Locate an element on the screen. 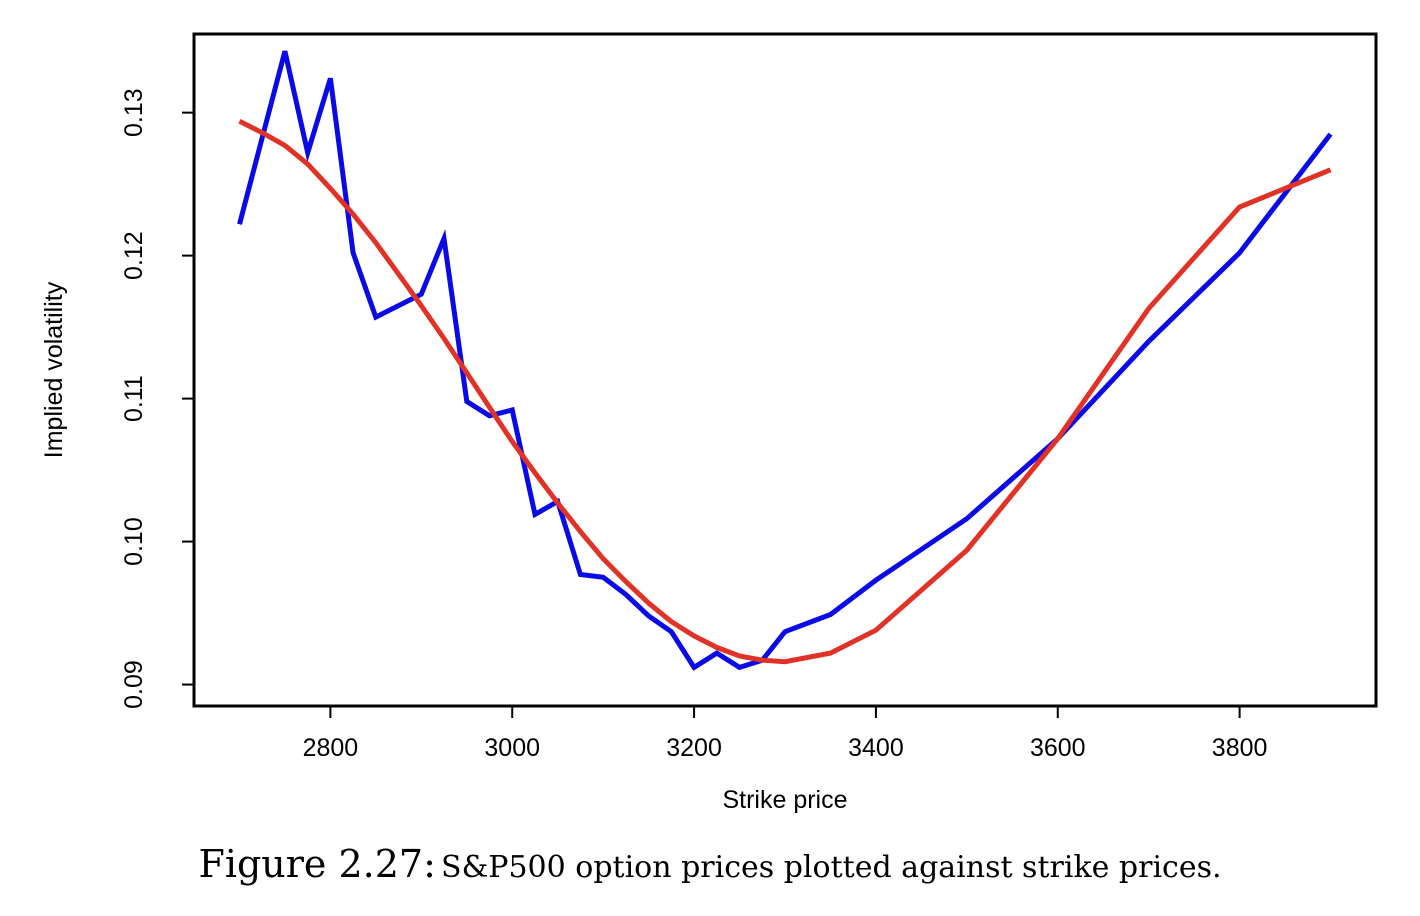 The height and width of the screenshot is (916, 1420). x-tick-label: 3800 is located at coordinates (1240, 748).